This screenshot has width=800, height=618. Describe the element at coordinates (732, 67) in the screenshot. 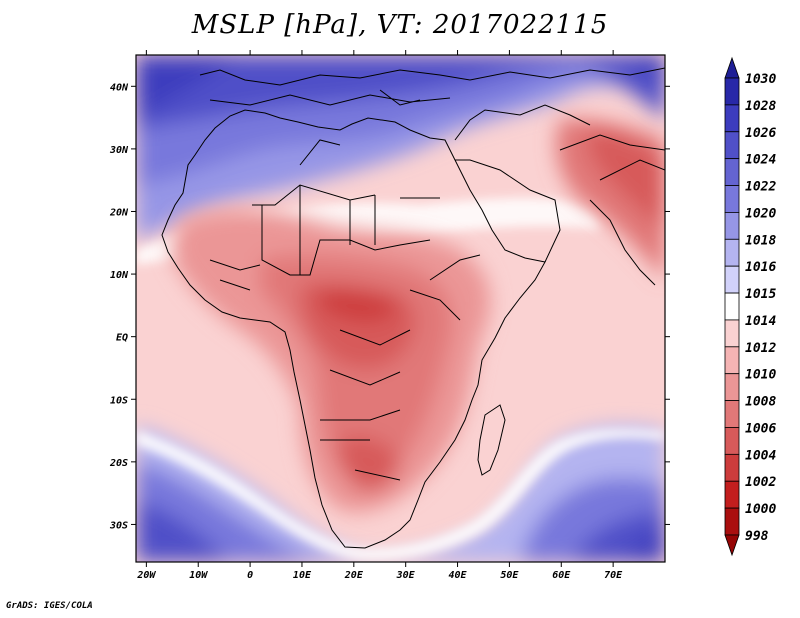

I see `colorbar-top-arrow` at that location.